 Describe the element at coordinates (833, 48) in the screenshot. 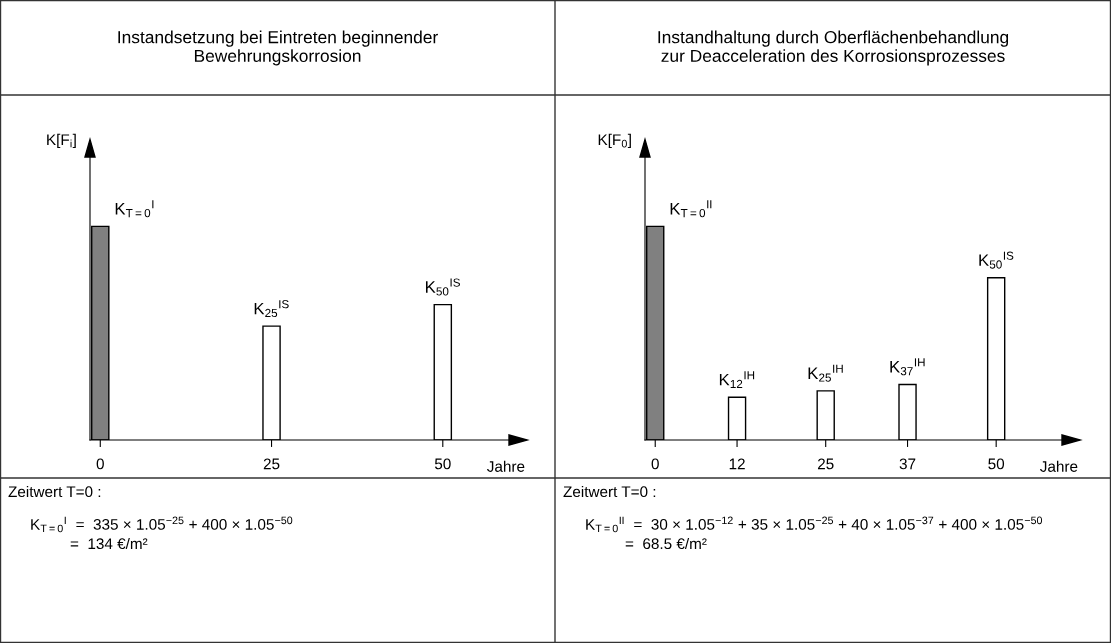

I see `chart-title: Instandhaltung durch Oberflächenbehandlung zur Deacceleration des Korrosionsprozesses` at that location.